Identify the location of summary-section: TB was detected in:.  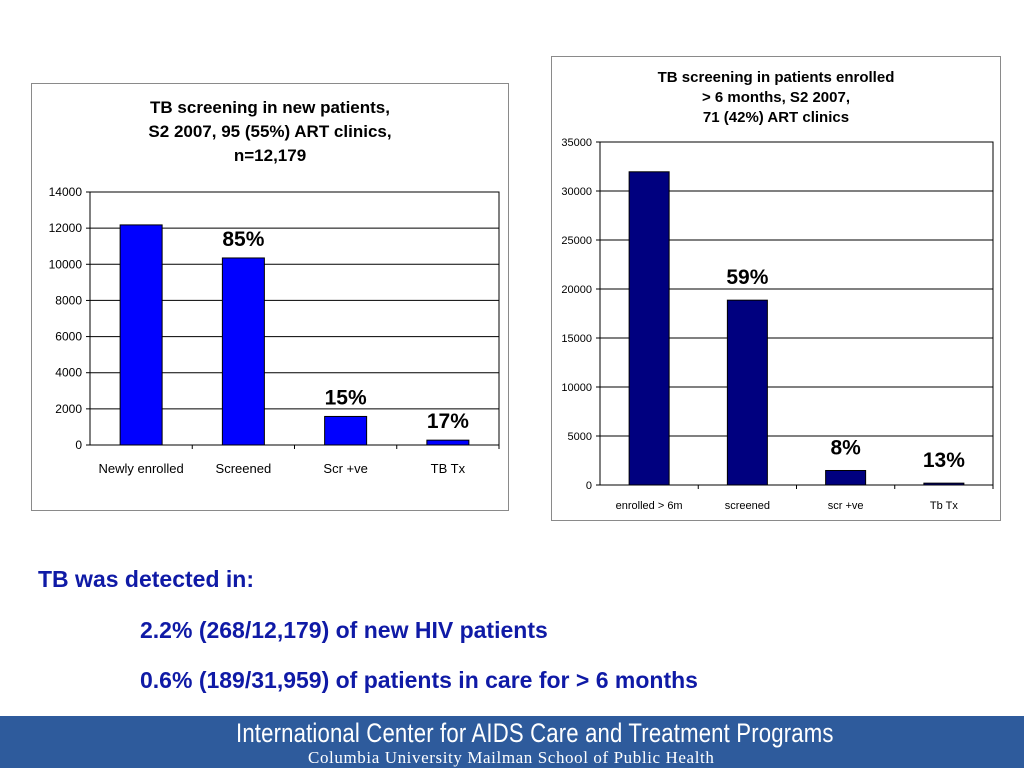
(146, 579).